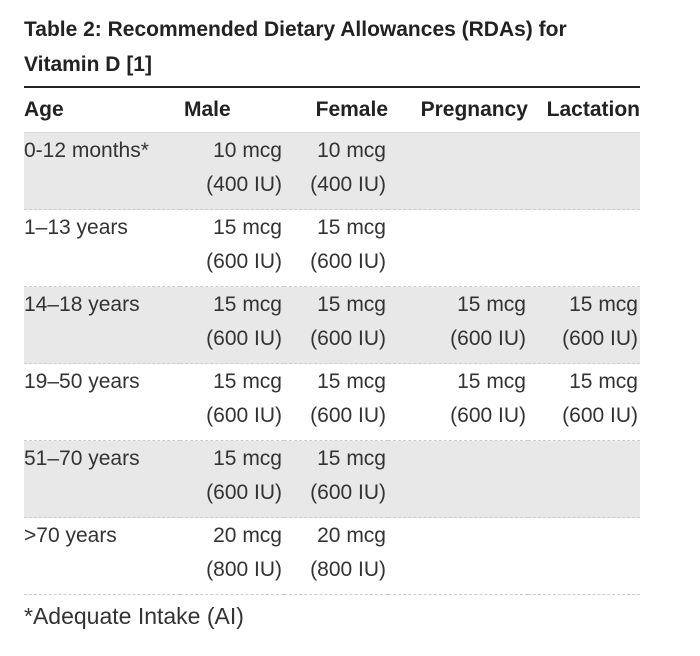  Describe the element at coordinates (102, 110) in the screenshot. I see `column-header-age: Age` at that location.